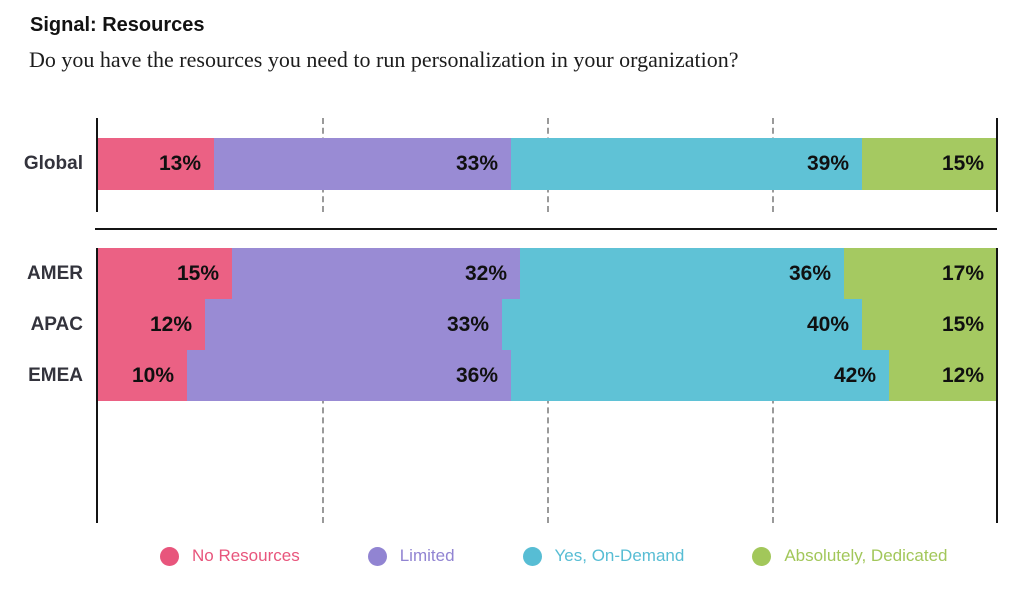 This screenshot has width=1024, height=595. What do you see at coordinates (619, 555) in the screenshot?
I see `legend-label-yes-on-demand: Yes, On-Demand` at bounding box center [619, 555].